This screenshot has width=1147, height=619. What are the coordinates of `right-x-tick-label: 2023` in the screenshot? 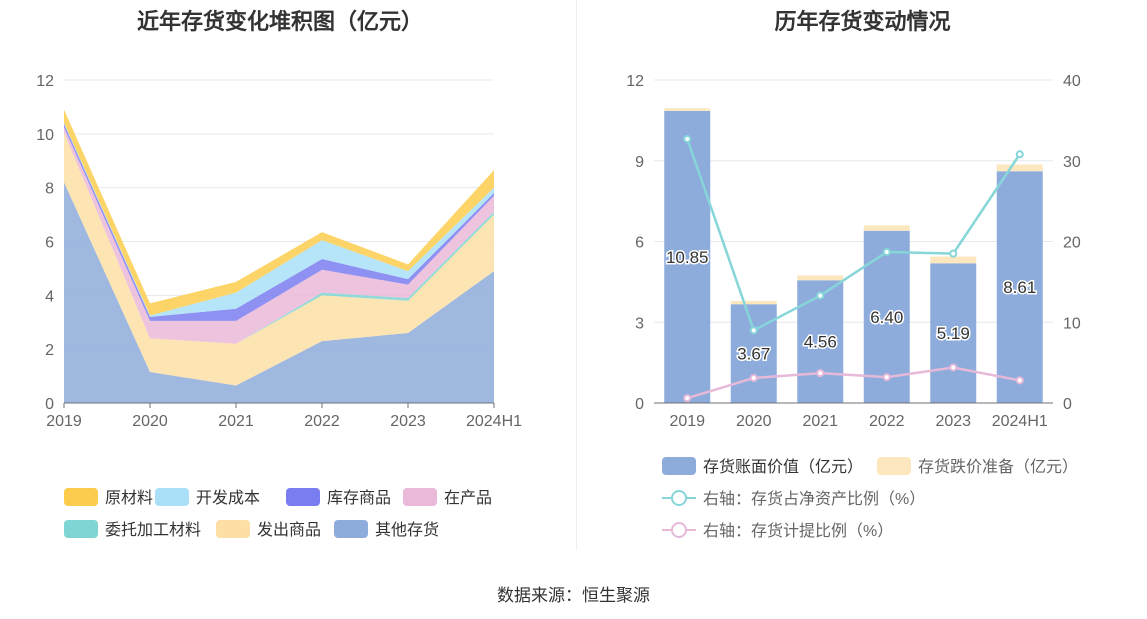 It's located at (953, 421).